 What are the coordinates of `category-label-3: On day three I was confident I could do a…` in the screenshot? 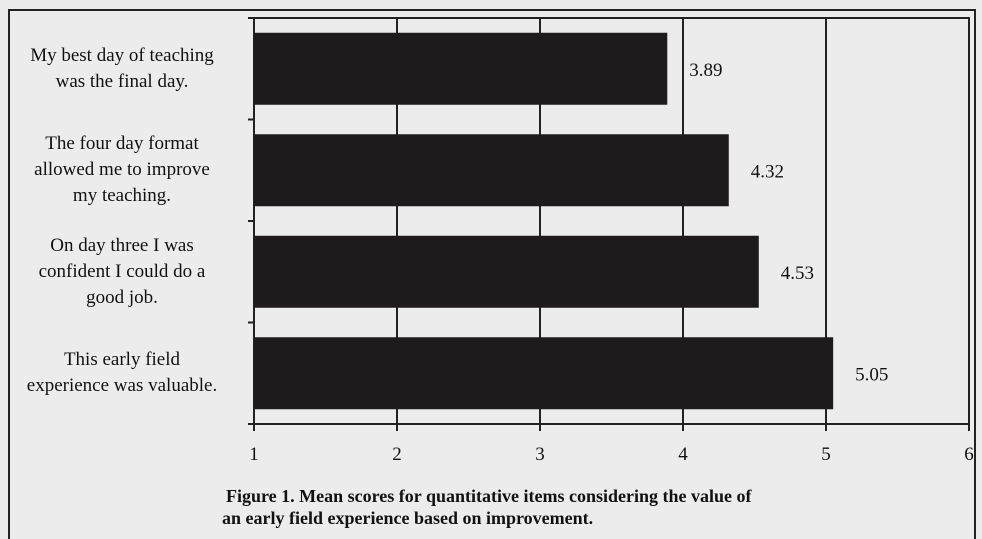 It's located at (122, 272).